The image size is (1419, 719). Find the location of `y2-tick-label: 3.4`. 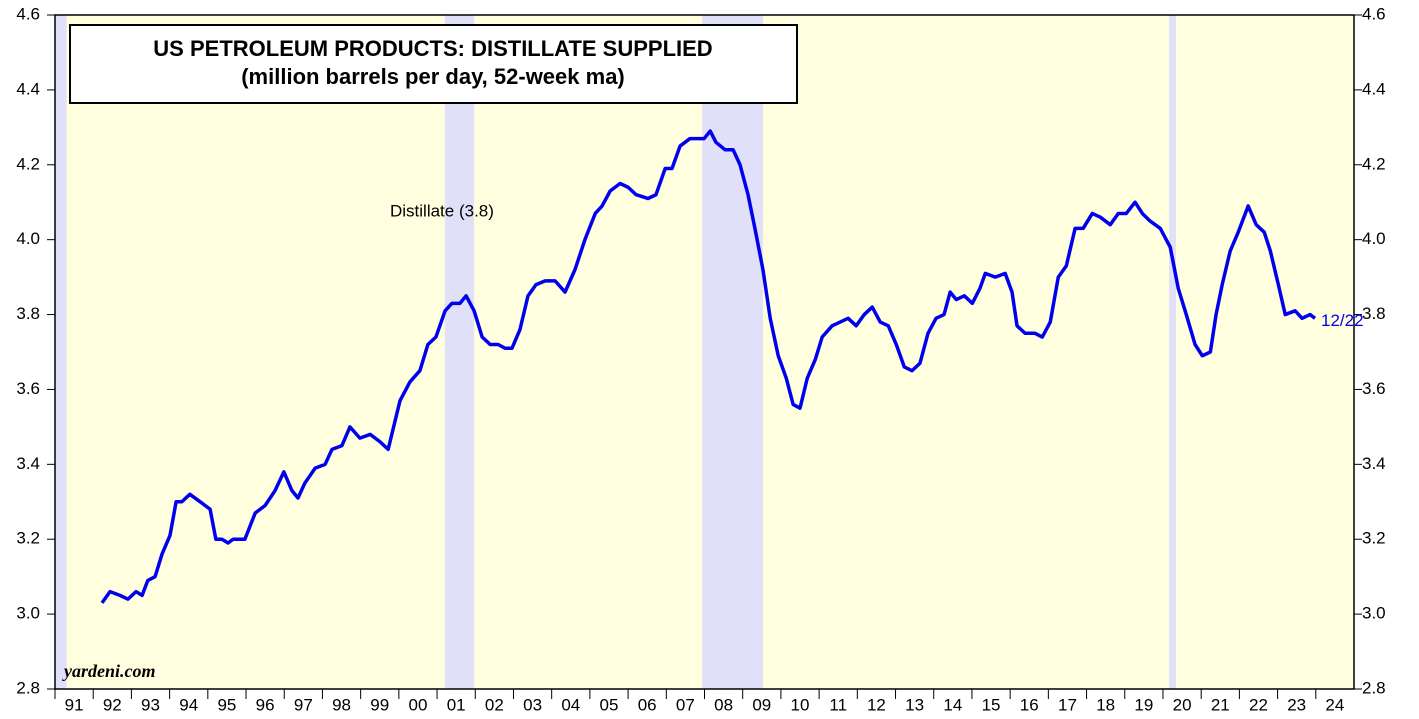

y2-tick-label: 3.4 is located at coordinates (1374, 463).